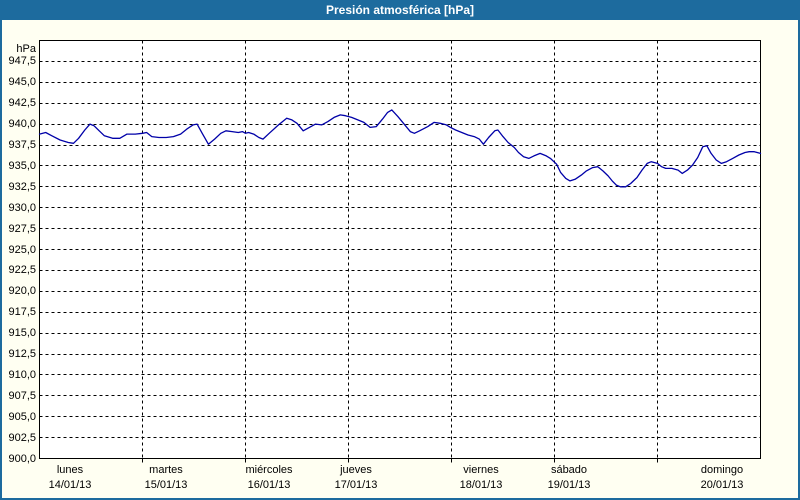 Image resolution: width=800 pixels, height=500 pixels. What do you see at coordinates (481, 470) in the screenshot?
I see `x-axis-day-name: viernes` at bounding box center [481, 470].